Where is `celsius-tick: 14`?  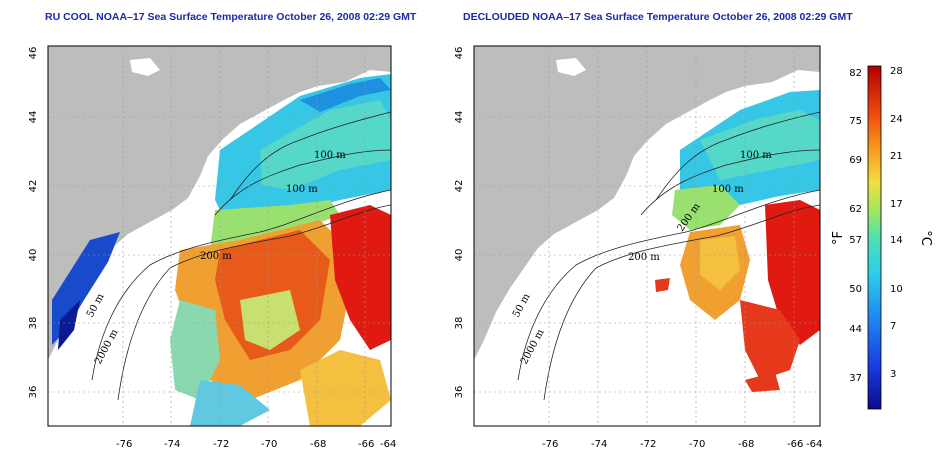 celsius-tick: 14 is located at coordinates (896, 240).